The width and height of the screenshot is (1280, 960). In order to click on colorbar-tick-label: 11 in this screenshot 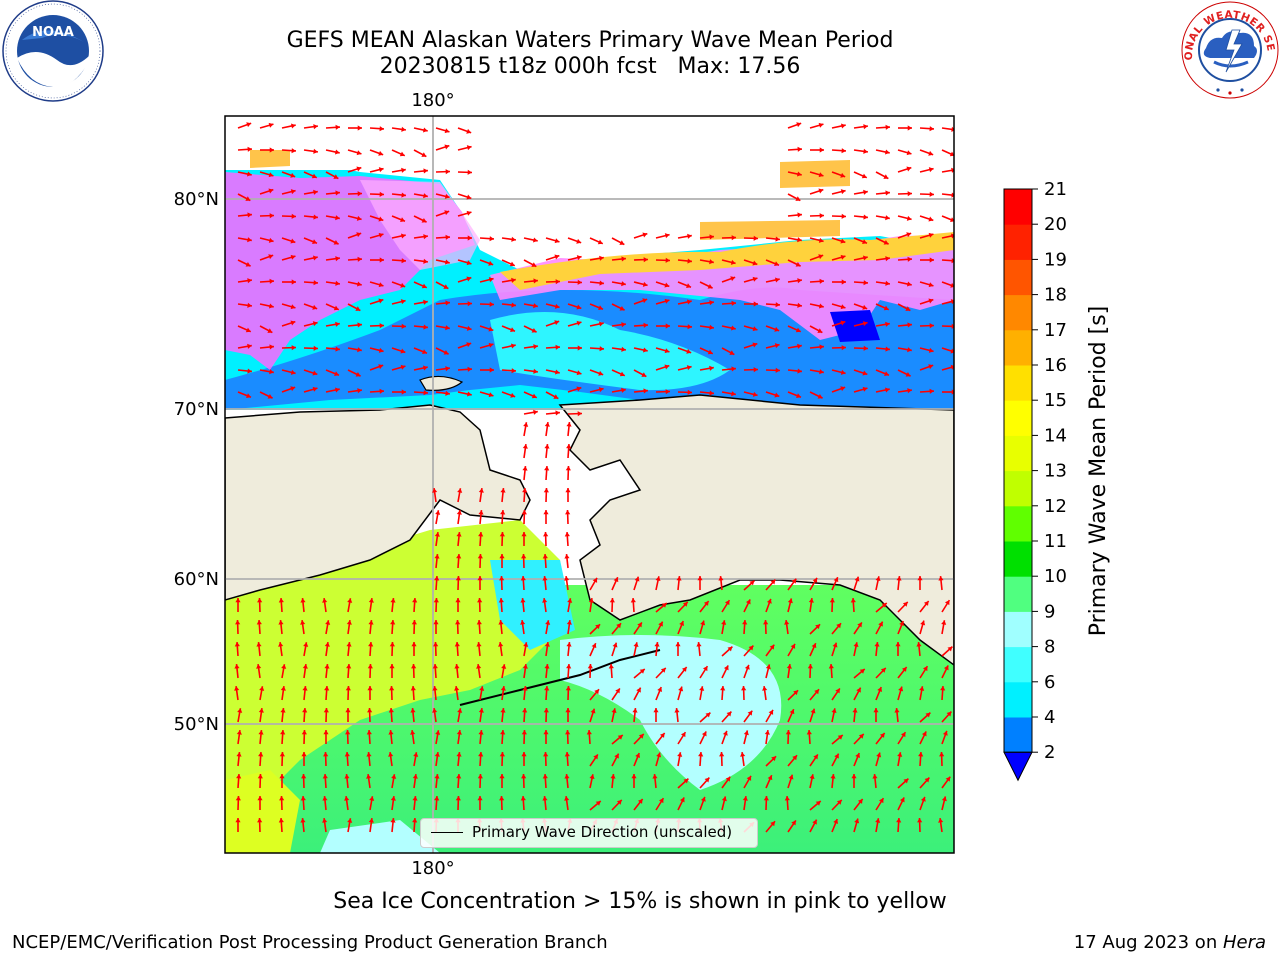, I will do `click(1055, 541)`.